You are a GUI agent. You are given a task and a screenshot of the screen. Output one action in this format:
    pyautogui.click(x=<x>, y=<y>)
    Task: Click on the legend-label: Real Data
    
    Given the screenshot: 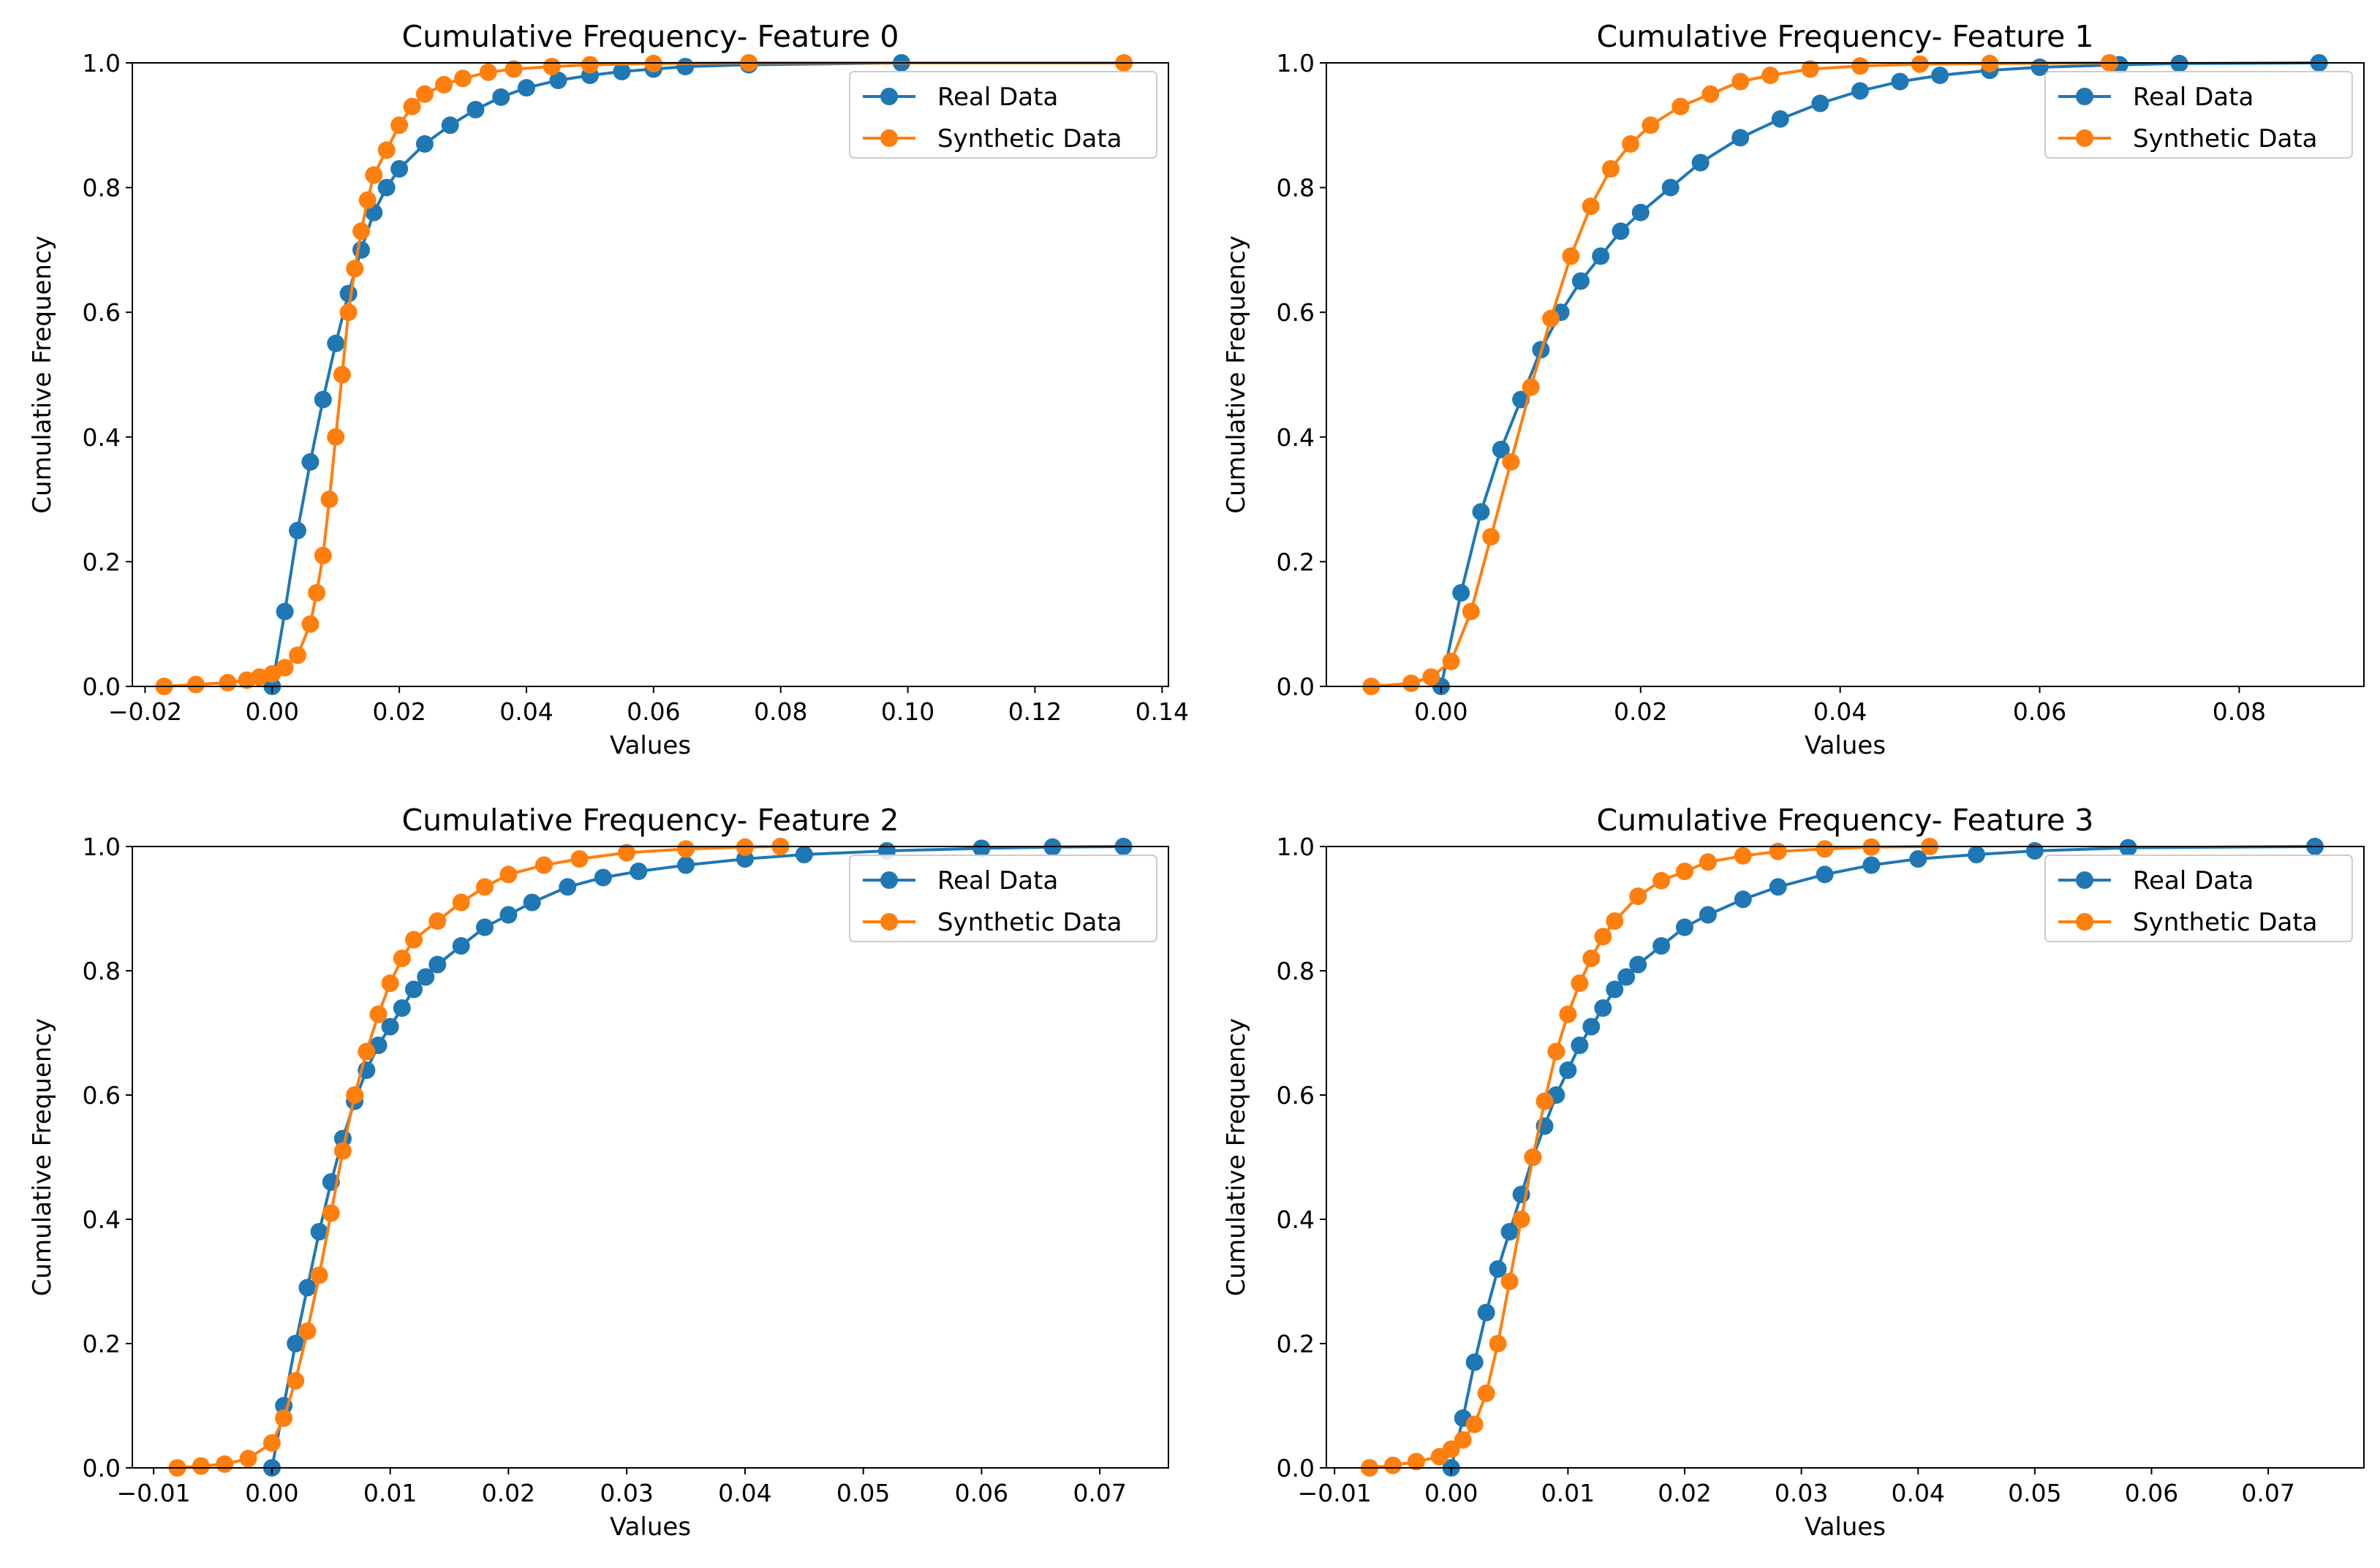 What is the action you would take?
    pyautogui.click(x=998, y=98)
    